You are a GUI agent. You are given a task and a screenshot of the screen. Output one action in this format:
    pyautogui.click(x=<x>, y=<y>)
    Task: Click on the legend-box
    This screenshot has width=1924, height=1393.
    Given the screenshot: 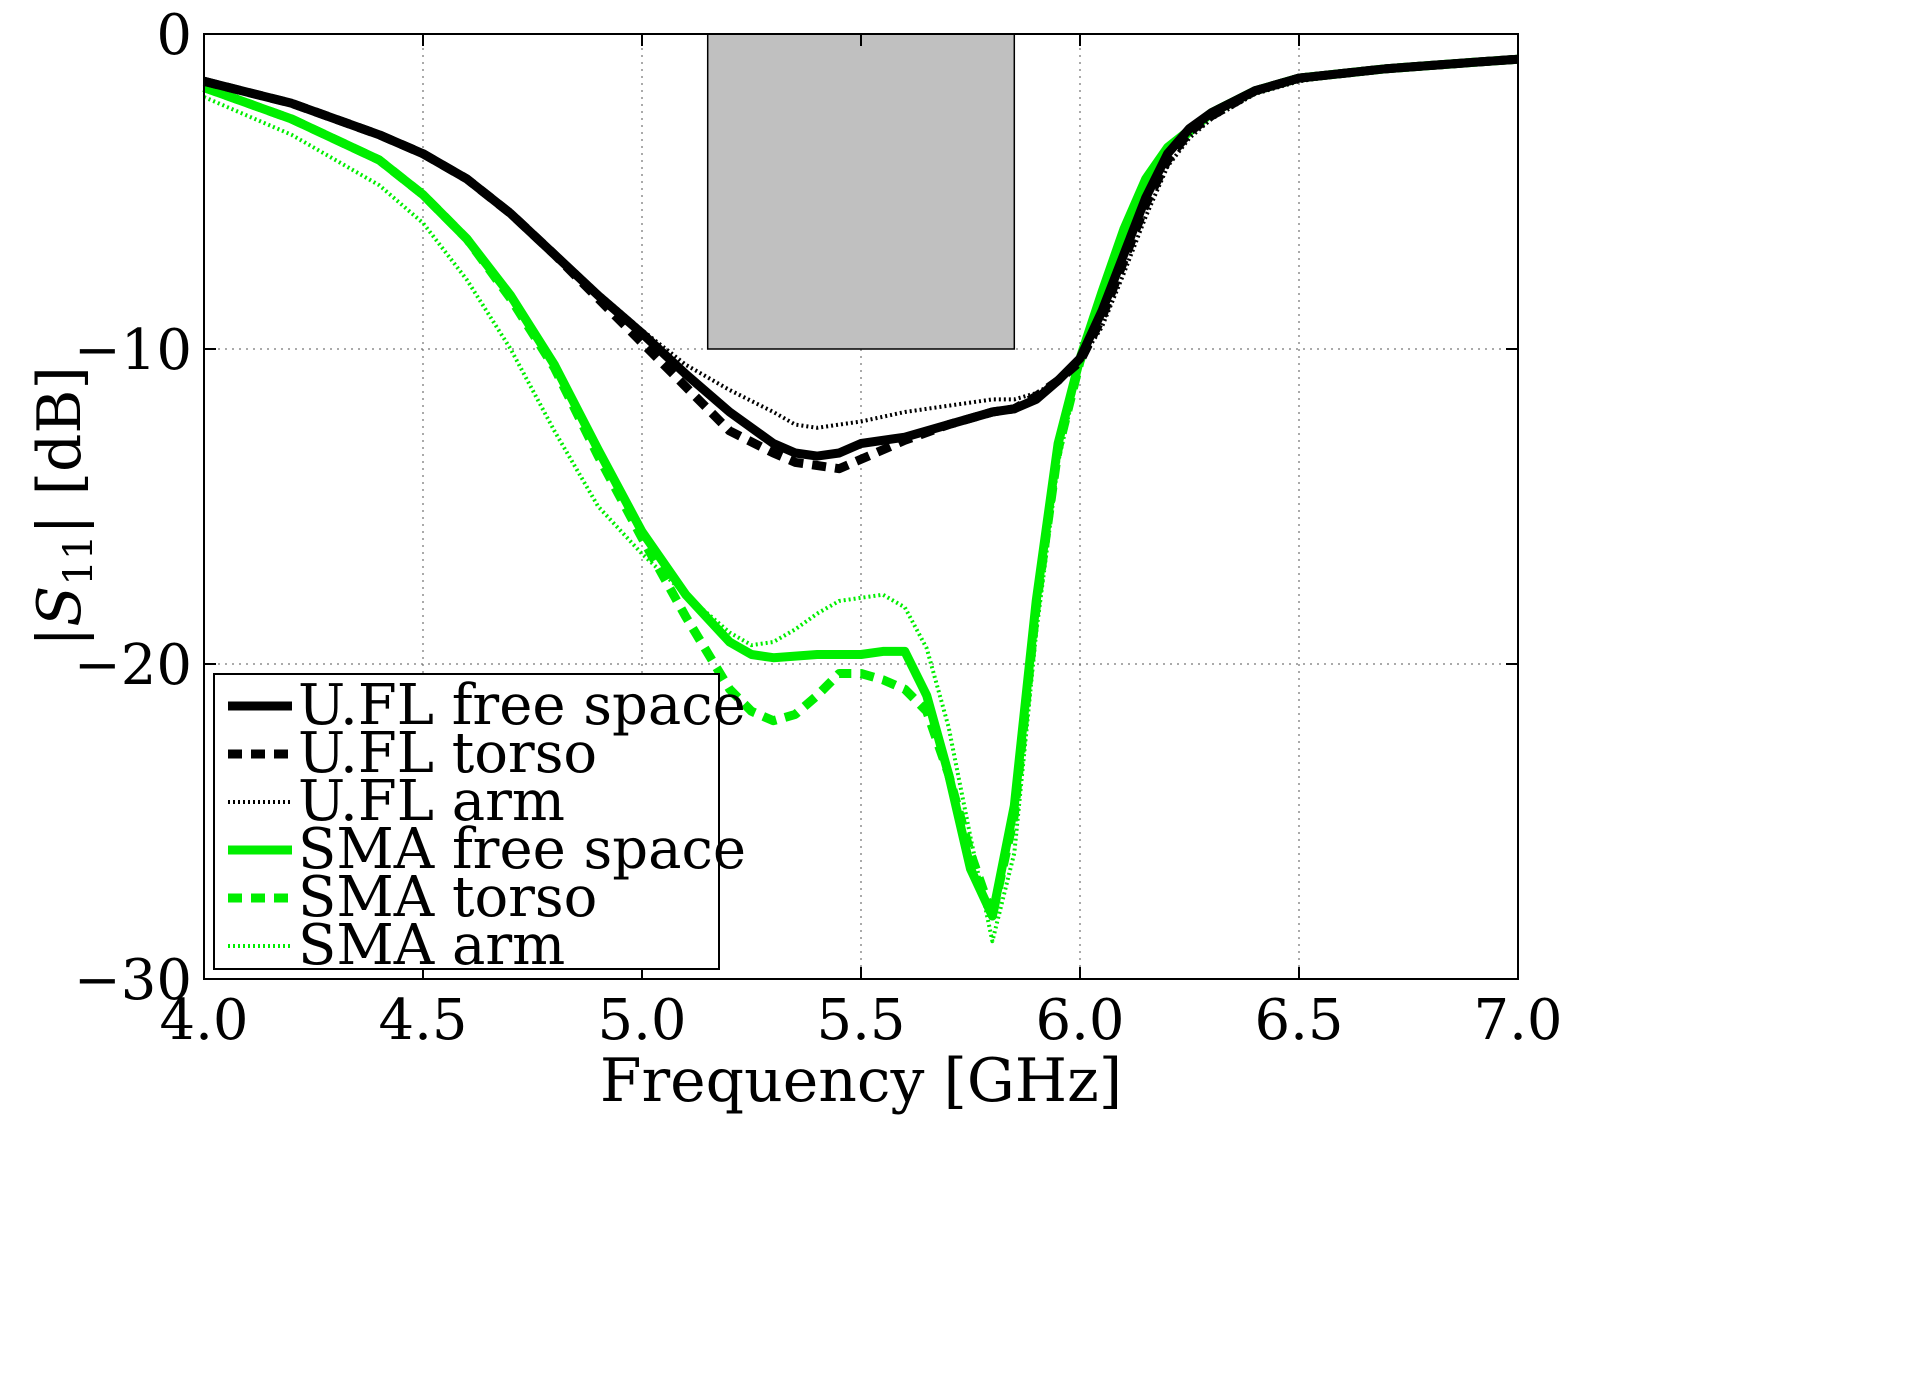 What is the action you would take?
    pyautogui.click(x=466, y=821)
    